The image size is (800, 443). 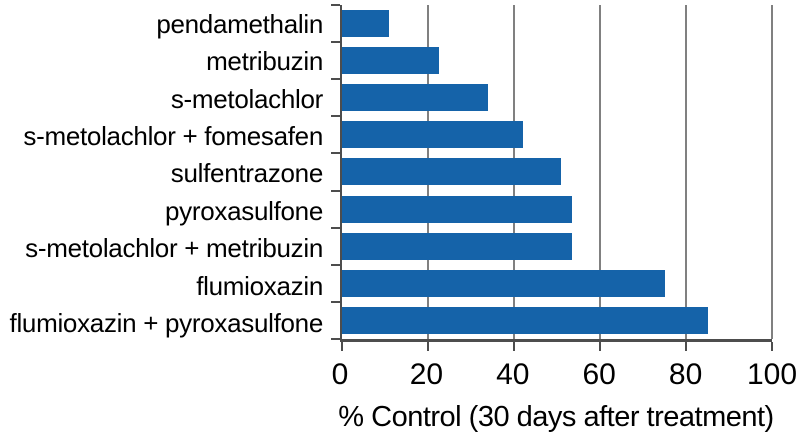 What do you see at coordinates (174, 248) in the screenshot?
I see `category-label: s-metolachlor + metribuzin` at bounding box center [174, 248].